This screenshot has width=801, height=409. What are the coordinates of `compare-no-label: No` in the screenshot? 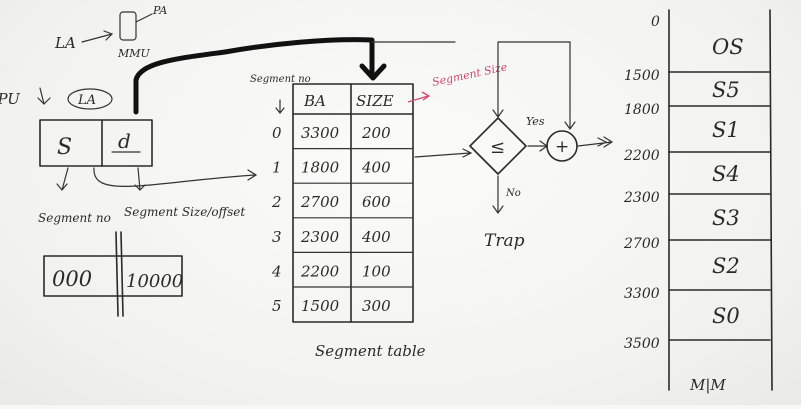 It's located at (513, 193).